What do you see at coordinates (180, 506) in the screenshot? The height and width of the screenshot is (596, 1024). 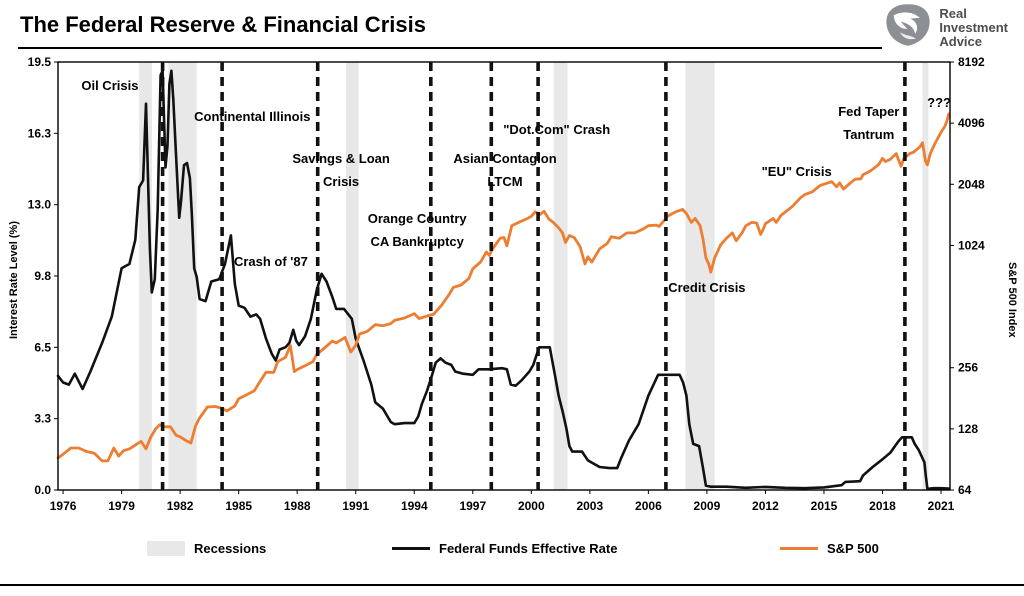 I see `x-tick-label: 1982` at bounding box center [180, 506].